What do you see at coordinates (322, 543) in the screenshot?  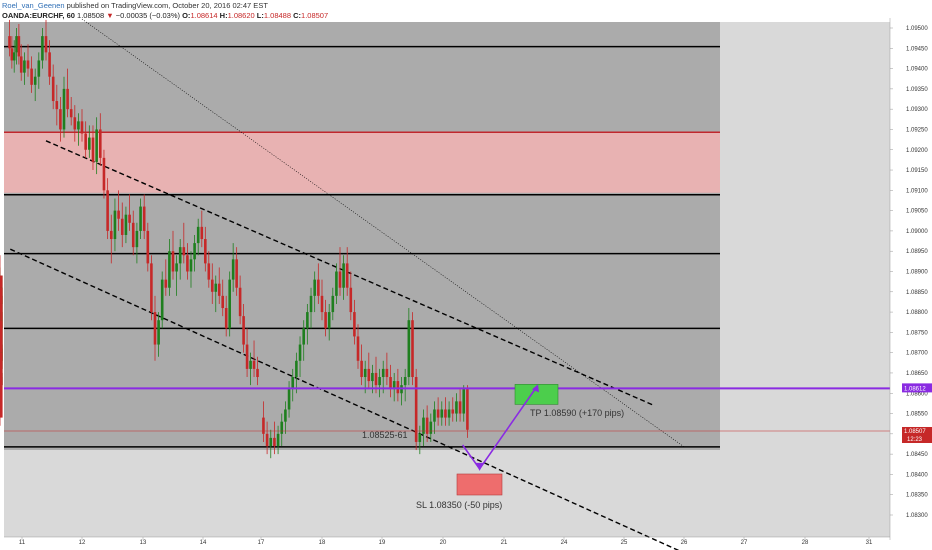 I see `time-tick-label: 18` at bounding box center [322, 543].